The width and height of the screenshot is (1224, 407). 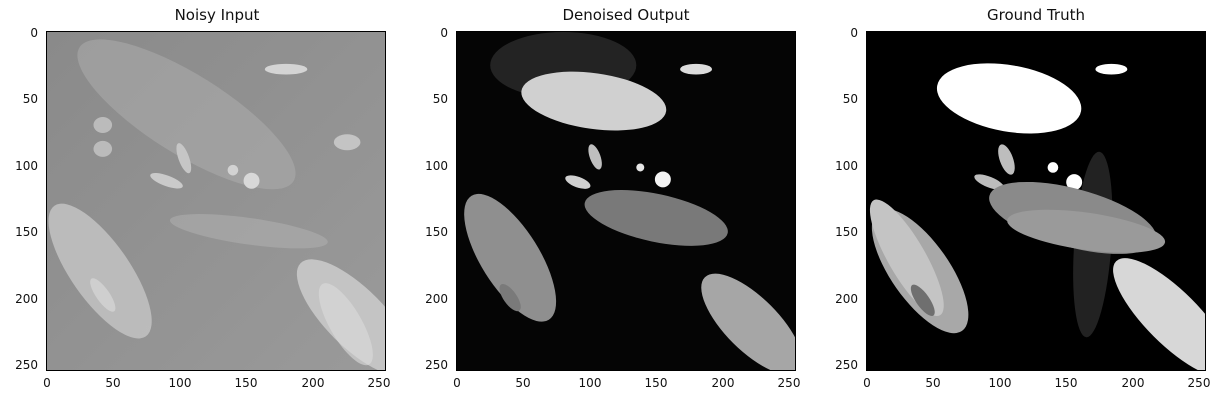 What do you see at coordinates (626, 15) in the screenshot?
I see `panel-title: Denoised Output` at bounding box center [626, 15].